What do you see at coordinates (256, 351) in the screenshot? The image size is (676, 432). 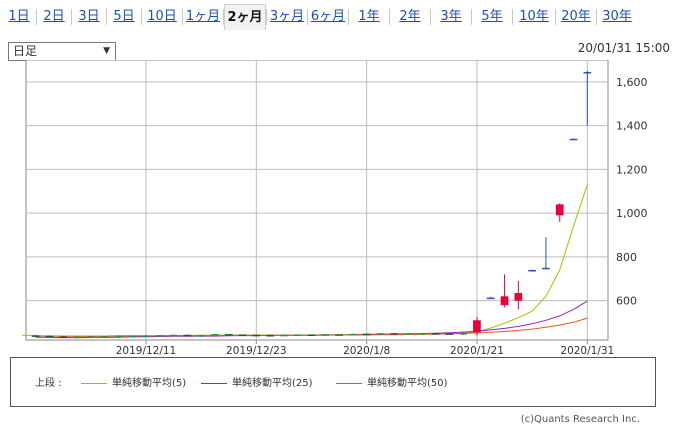 I see `x-tick-label: 2019/12/23` at bounding box center [256, 351].